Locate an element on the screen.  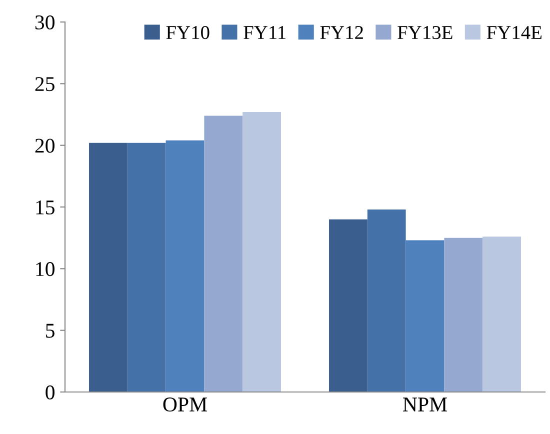
legend-label: FY14E is located at coordinates (514, 32).